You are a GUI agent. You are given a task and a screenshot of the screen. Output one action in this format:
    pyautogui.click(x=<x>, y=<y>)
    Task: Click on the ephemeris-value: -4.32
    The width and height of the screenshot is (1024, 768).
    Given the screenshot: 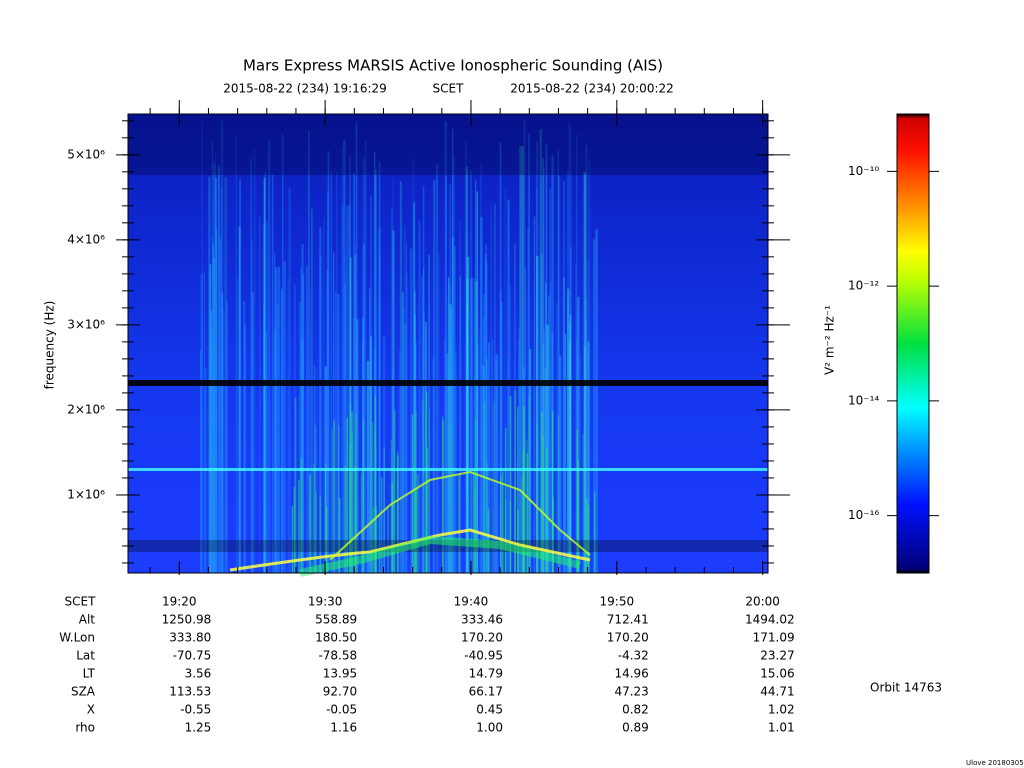 What is the action you would take?
    pyautogui.click(x=633, y=656)
    